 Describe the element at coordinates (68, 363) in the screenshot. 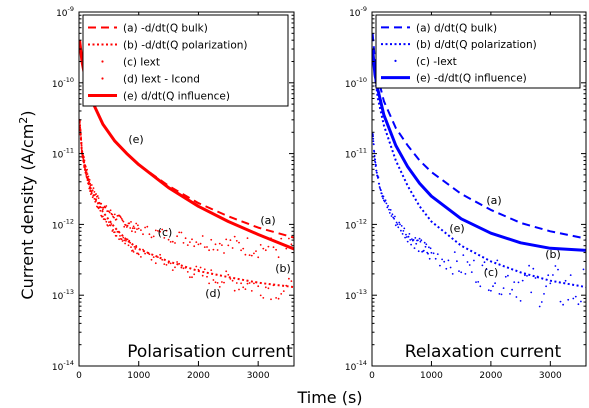

I see `y-tick-exp: -14` at that location.